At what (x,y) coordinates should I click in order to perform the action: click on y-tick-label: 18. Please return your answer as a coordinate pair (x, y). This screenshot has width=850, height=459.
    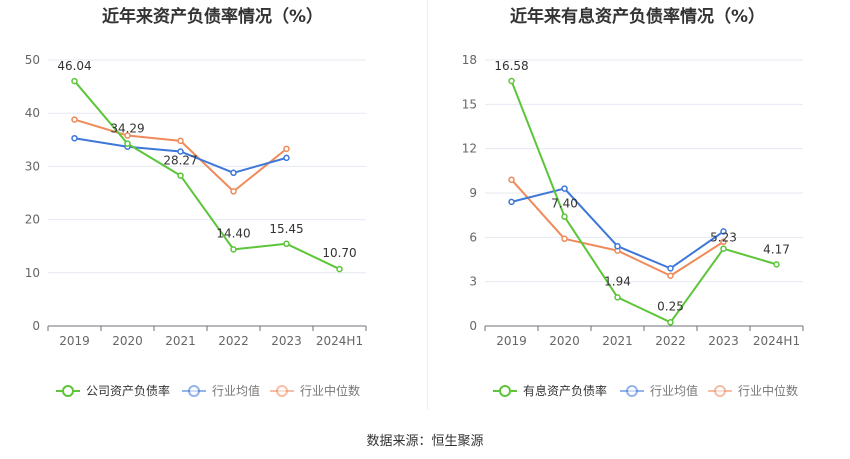
    Looking at the image, I should click on (469, 60).